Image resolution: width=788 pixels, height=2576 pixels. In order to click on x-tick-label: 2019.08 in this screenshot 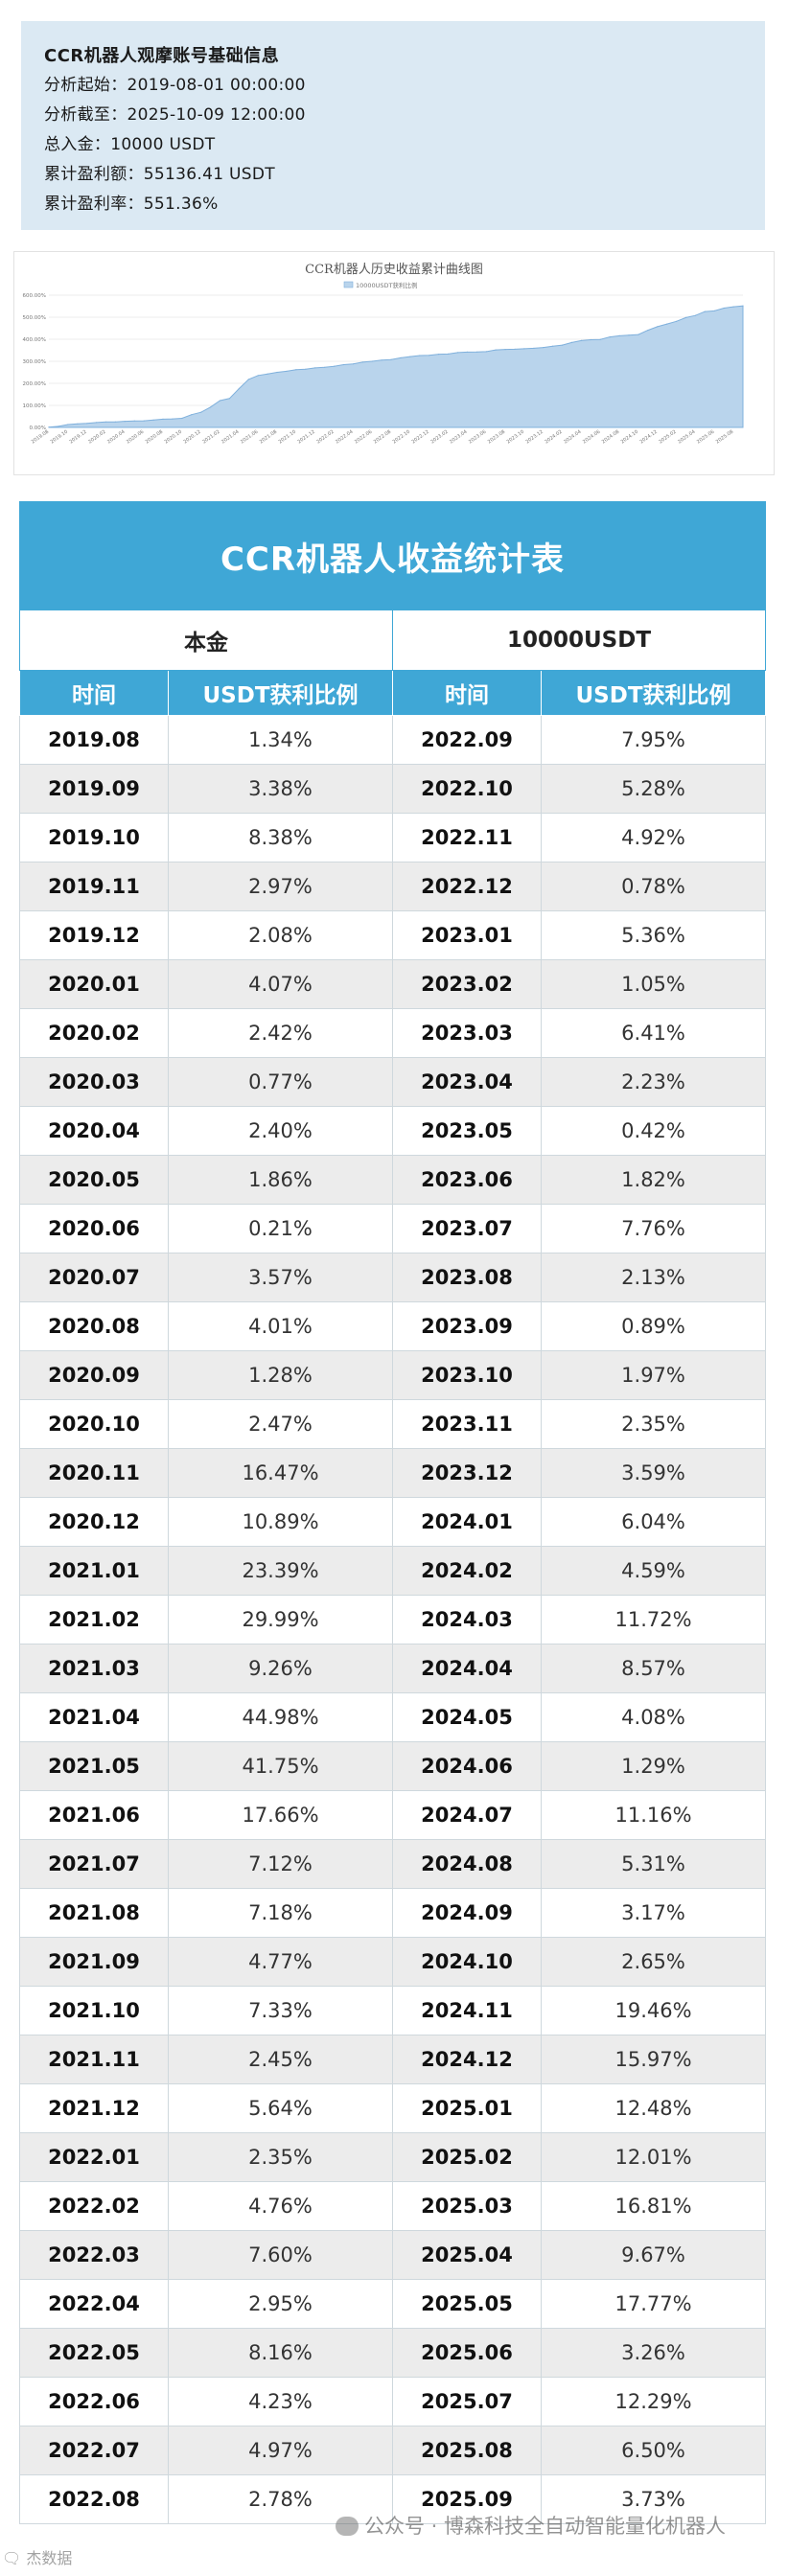, I will do `click(40, 437)`.